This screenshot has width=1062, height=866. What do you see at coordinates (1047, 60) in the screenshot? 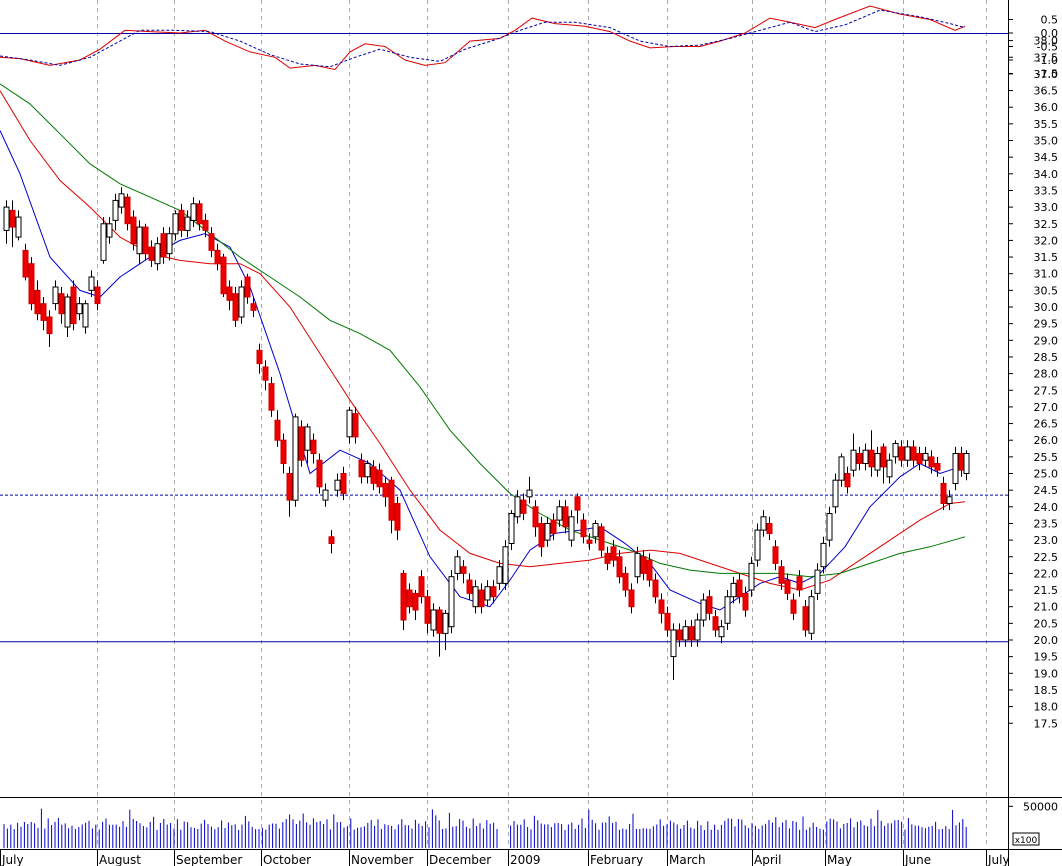
I see `osc-tick-label: -1.0` at bounding box center [1047, 60].